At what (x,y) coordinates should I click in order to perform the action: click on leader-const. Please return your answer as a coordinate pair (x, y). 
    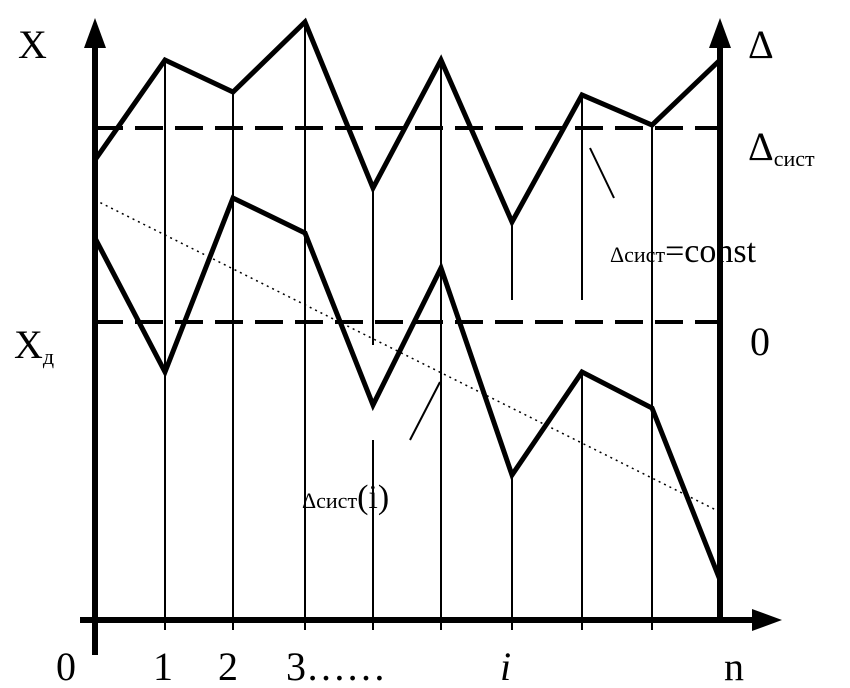
    Looking at the image, I should click on (602, 173).